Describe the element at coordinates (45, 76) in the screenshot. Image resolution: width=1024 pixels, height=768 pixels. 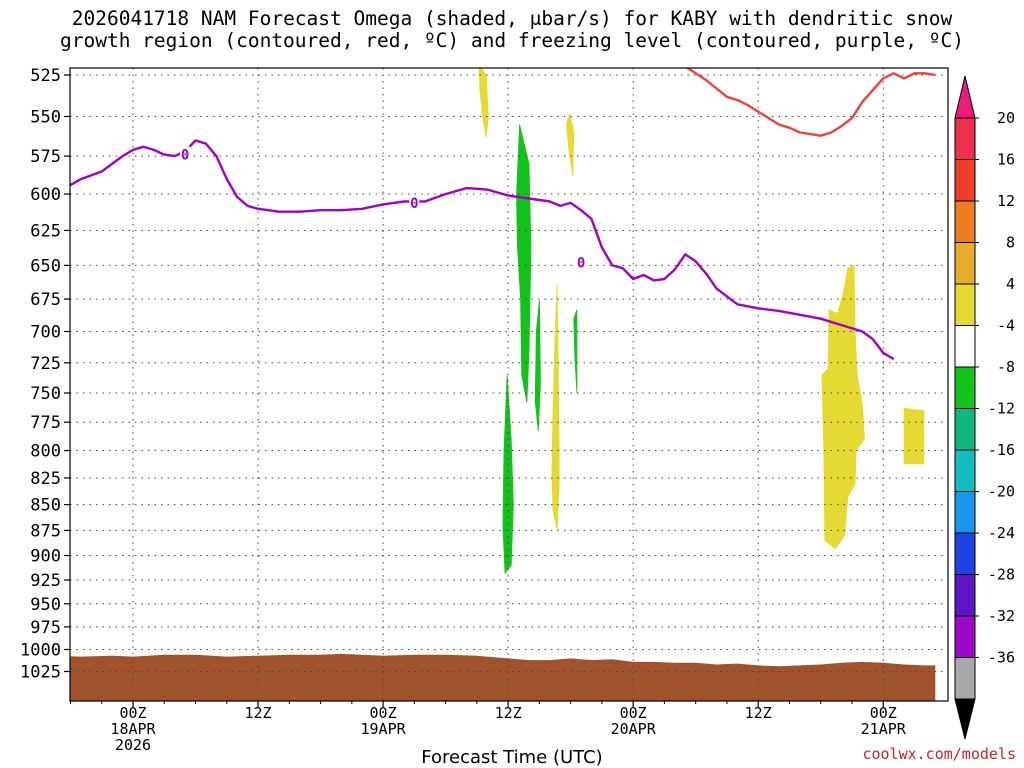
I see `y-tick-label-525: 525` at that location.